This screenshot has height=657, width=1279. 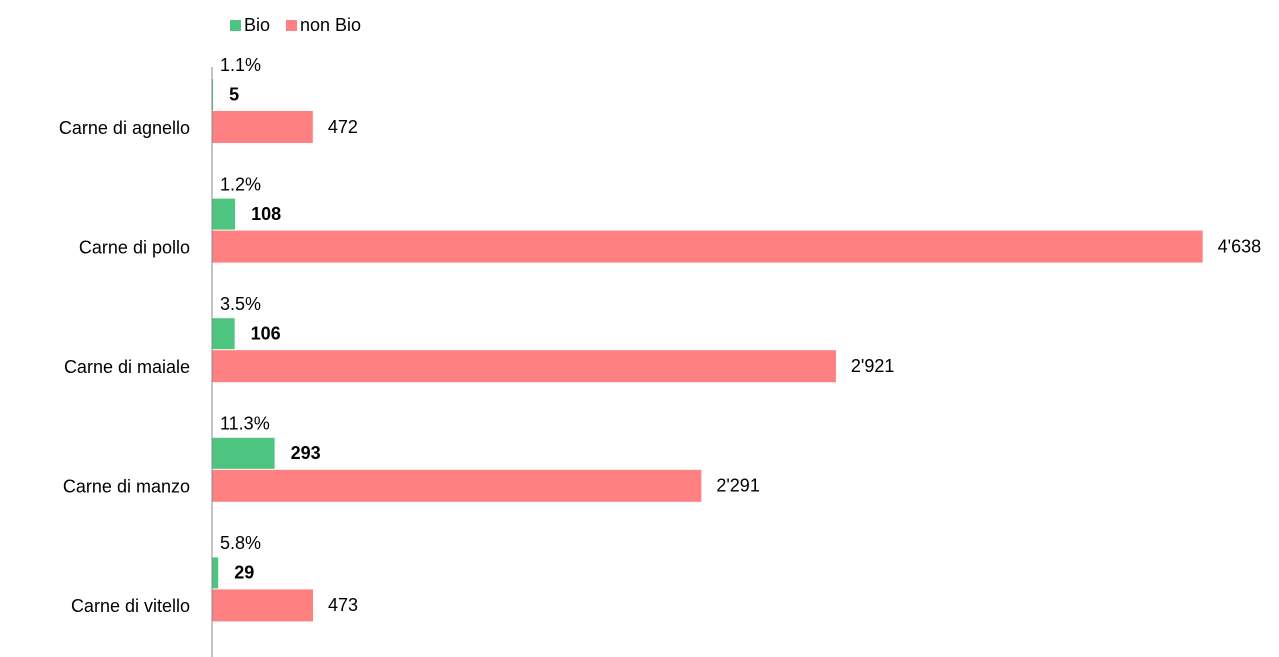 What do you see at coordinates (240, 304) in the screenshot?
I see `share-label: 3.5%` at bounding box center [240, 304].